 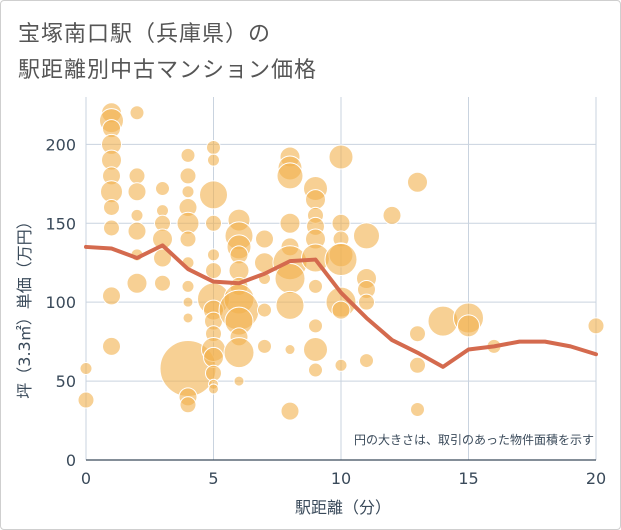 I want to click on bubble-size-note: 円の大きさは、取引のあった物件面積を示す, so click(x=474, y=439).